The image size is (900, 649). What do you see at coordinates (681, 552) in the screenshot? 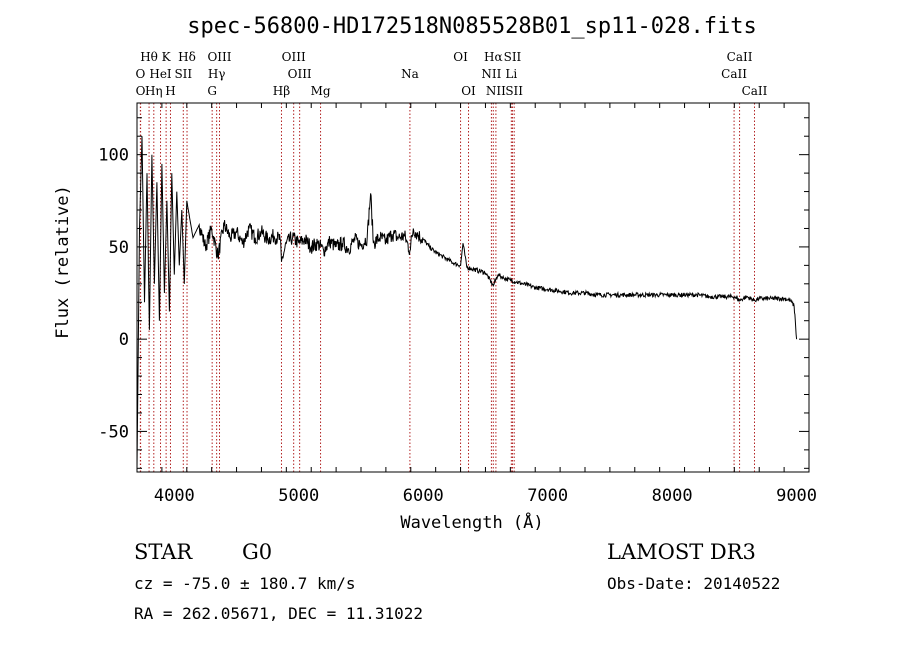
I see `survey-name: LAMOST DR3` at bounding box center [681, 552].